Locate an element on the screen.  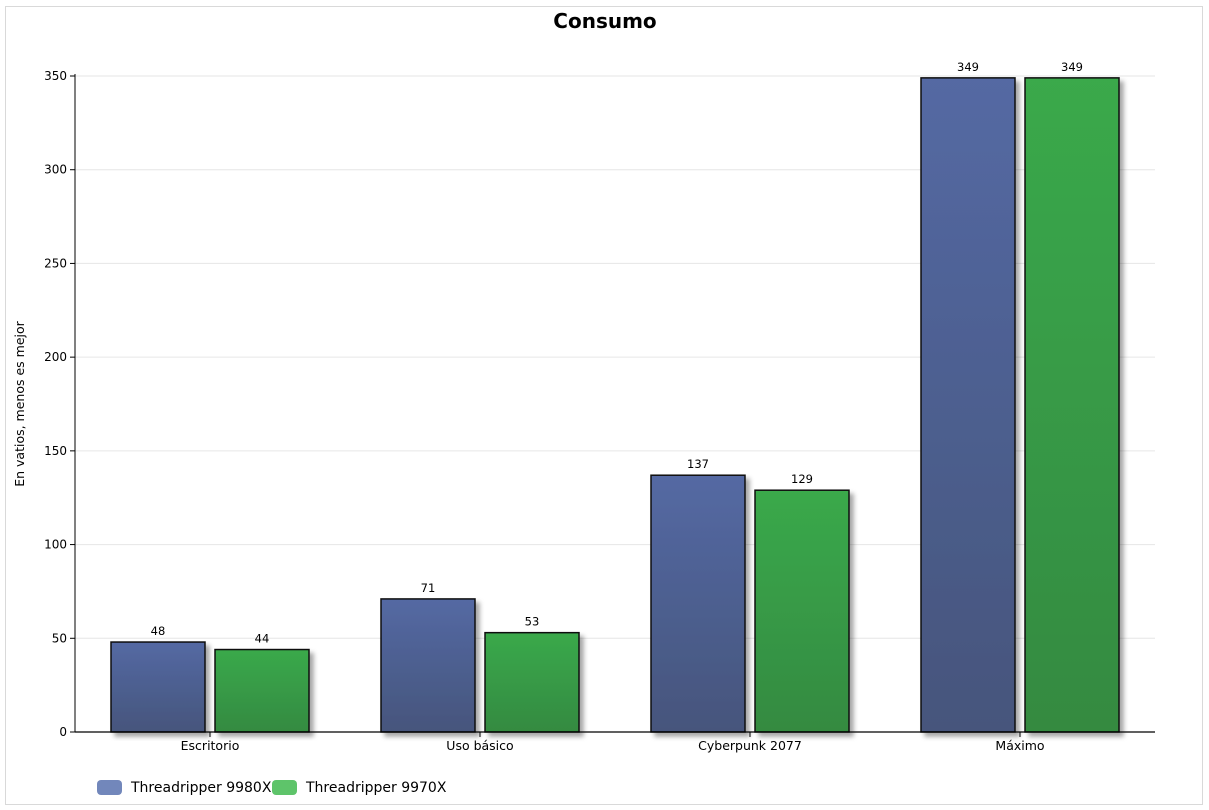
data-label: 129 is located at coordinates (802, 479).